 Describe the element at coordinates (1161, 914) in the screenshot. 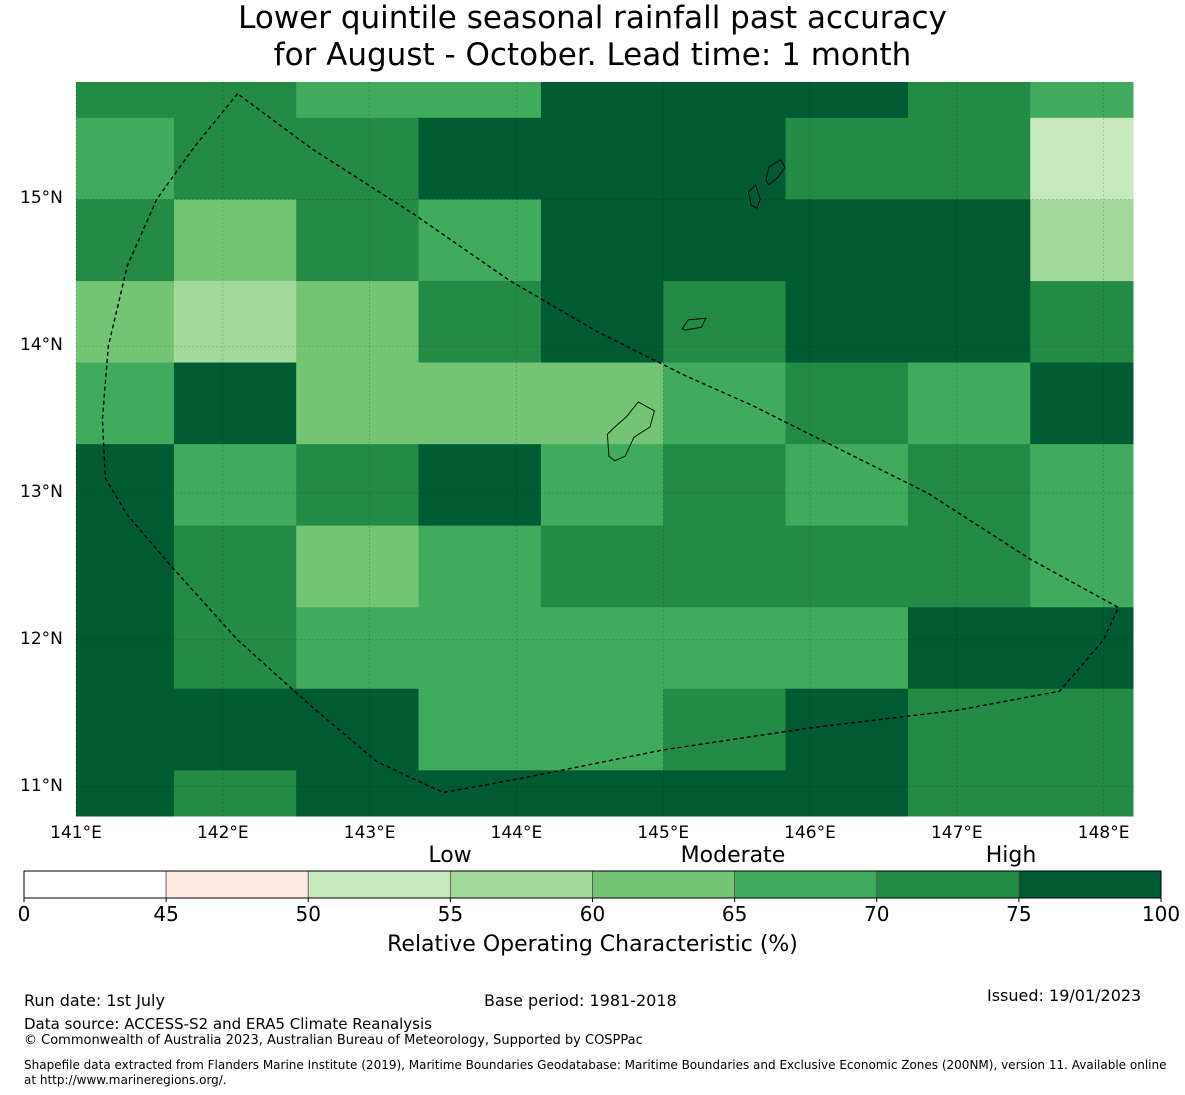

I see `colorbar-tick-label: 100` at that location.